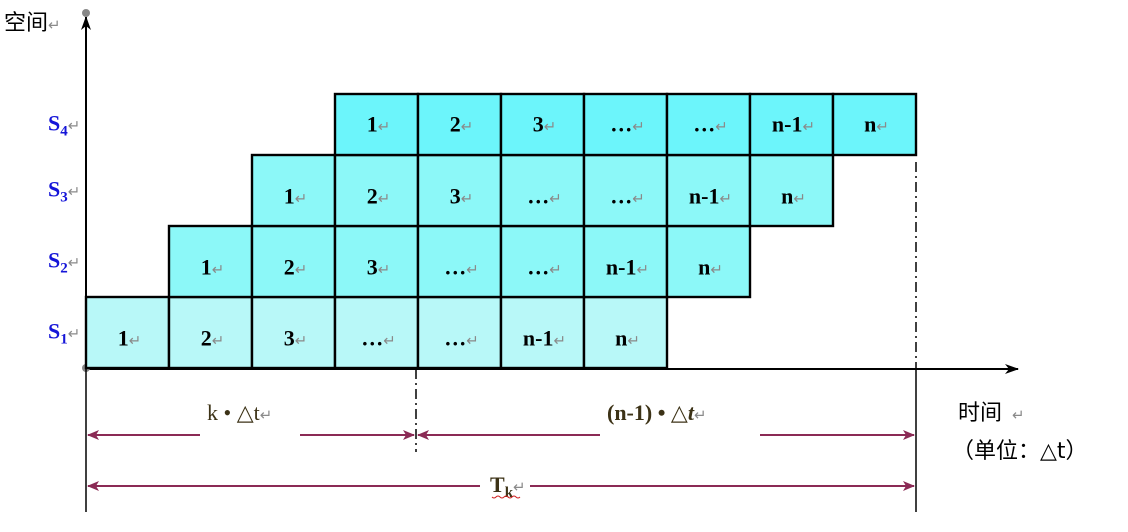  I want to click on stage-row-s4: 1↵ 2↵ 3↵ …↵ …↵ n-1↵ n↵ S4↵, so click(483, 124).